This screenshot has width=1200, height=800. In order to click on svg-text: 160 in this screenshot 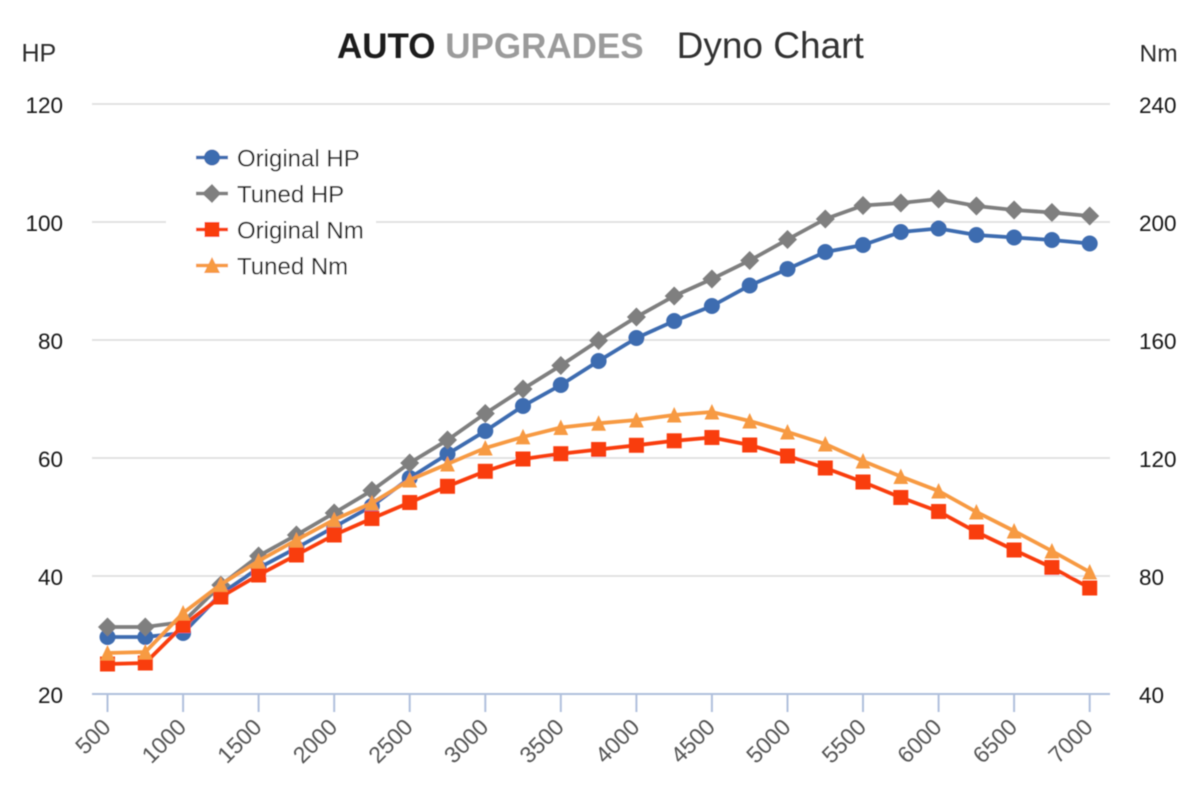, I will do `click(1158, 341)`.